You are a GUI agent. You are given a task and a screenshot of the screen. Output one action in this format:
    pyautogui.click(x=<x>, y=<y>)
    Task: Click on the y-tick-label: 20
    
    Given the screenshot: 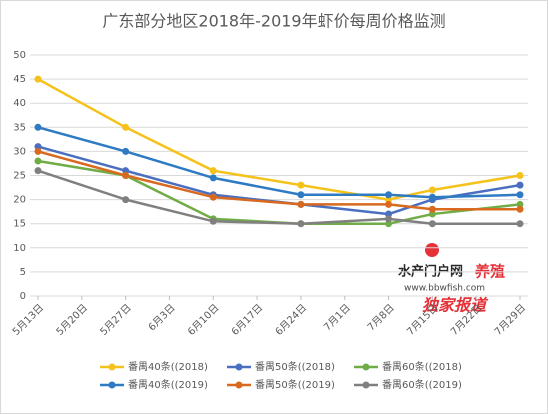 What is the action you would take?
    pyautogui.click(x=19, y=200)
    